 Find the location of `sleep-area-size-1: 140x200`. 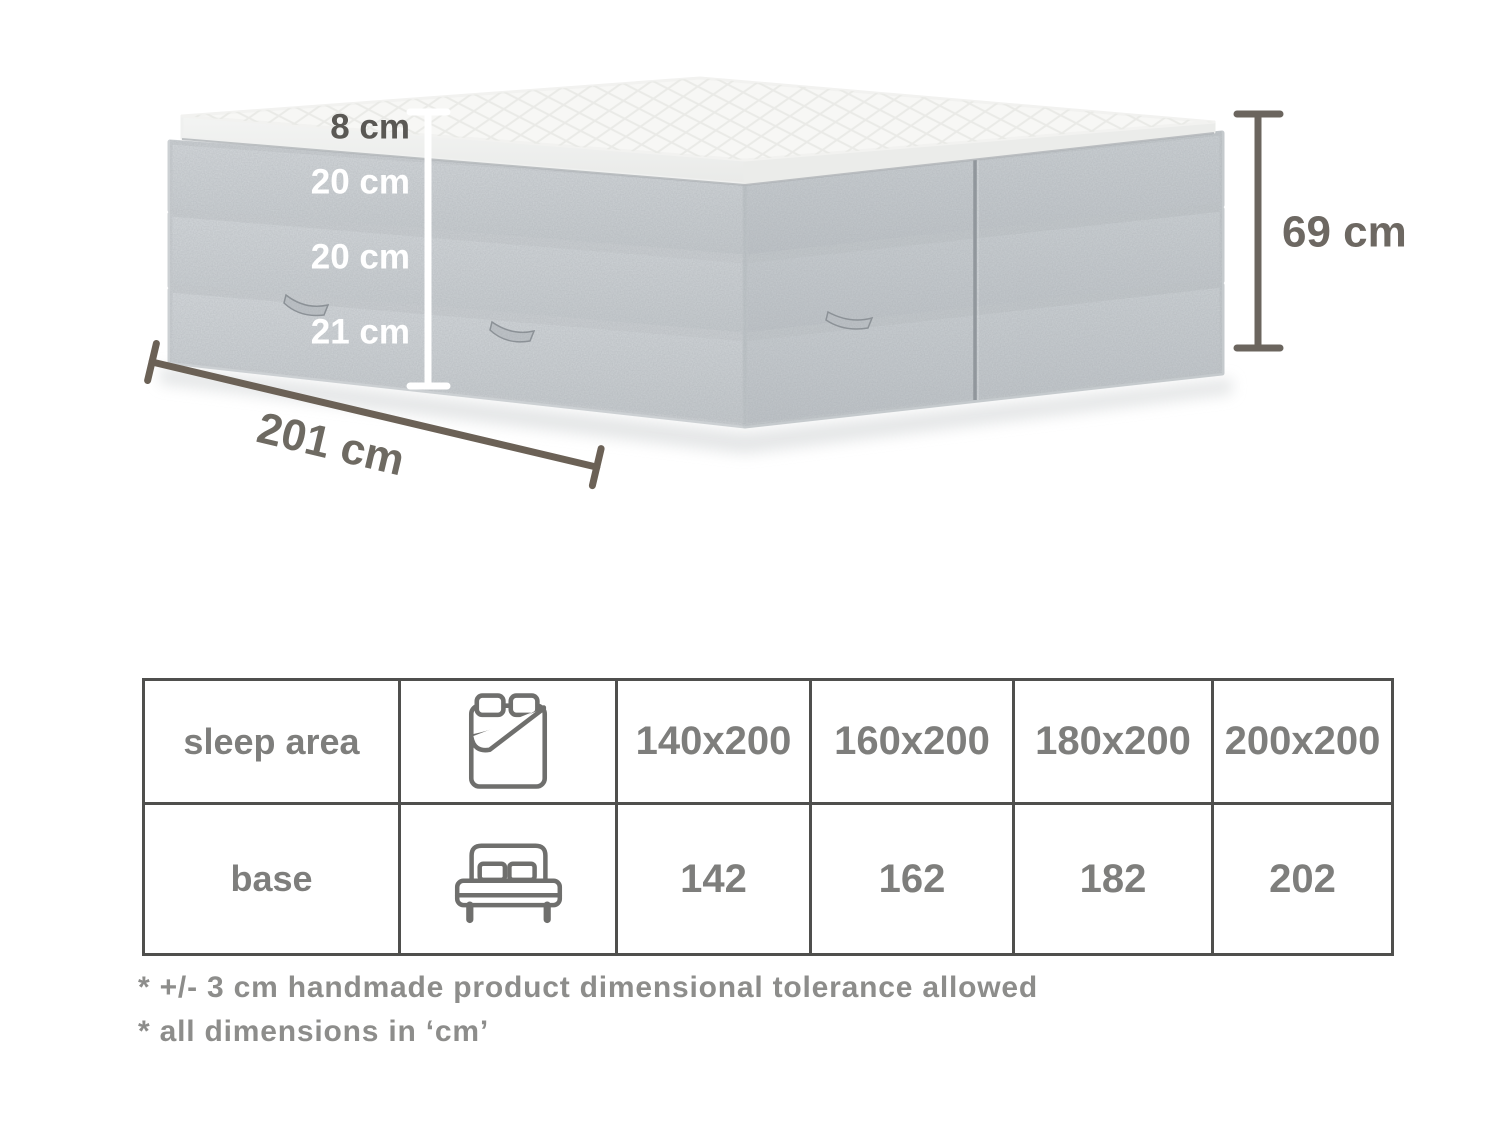

sleep-area-size-1: 140x200 is located at coordinates (713, 741).